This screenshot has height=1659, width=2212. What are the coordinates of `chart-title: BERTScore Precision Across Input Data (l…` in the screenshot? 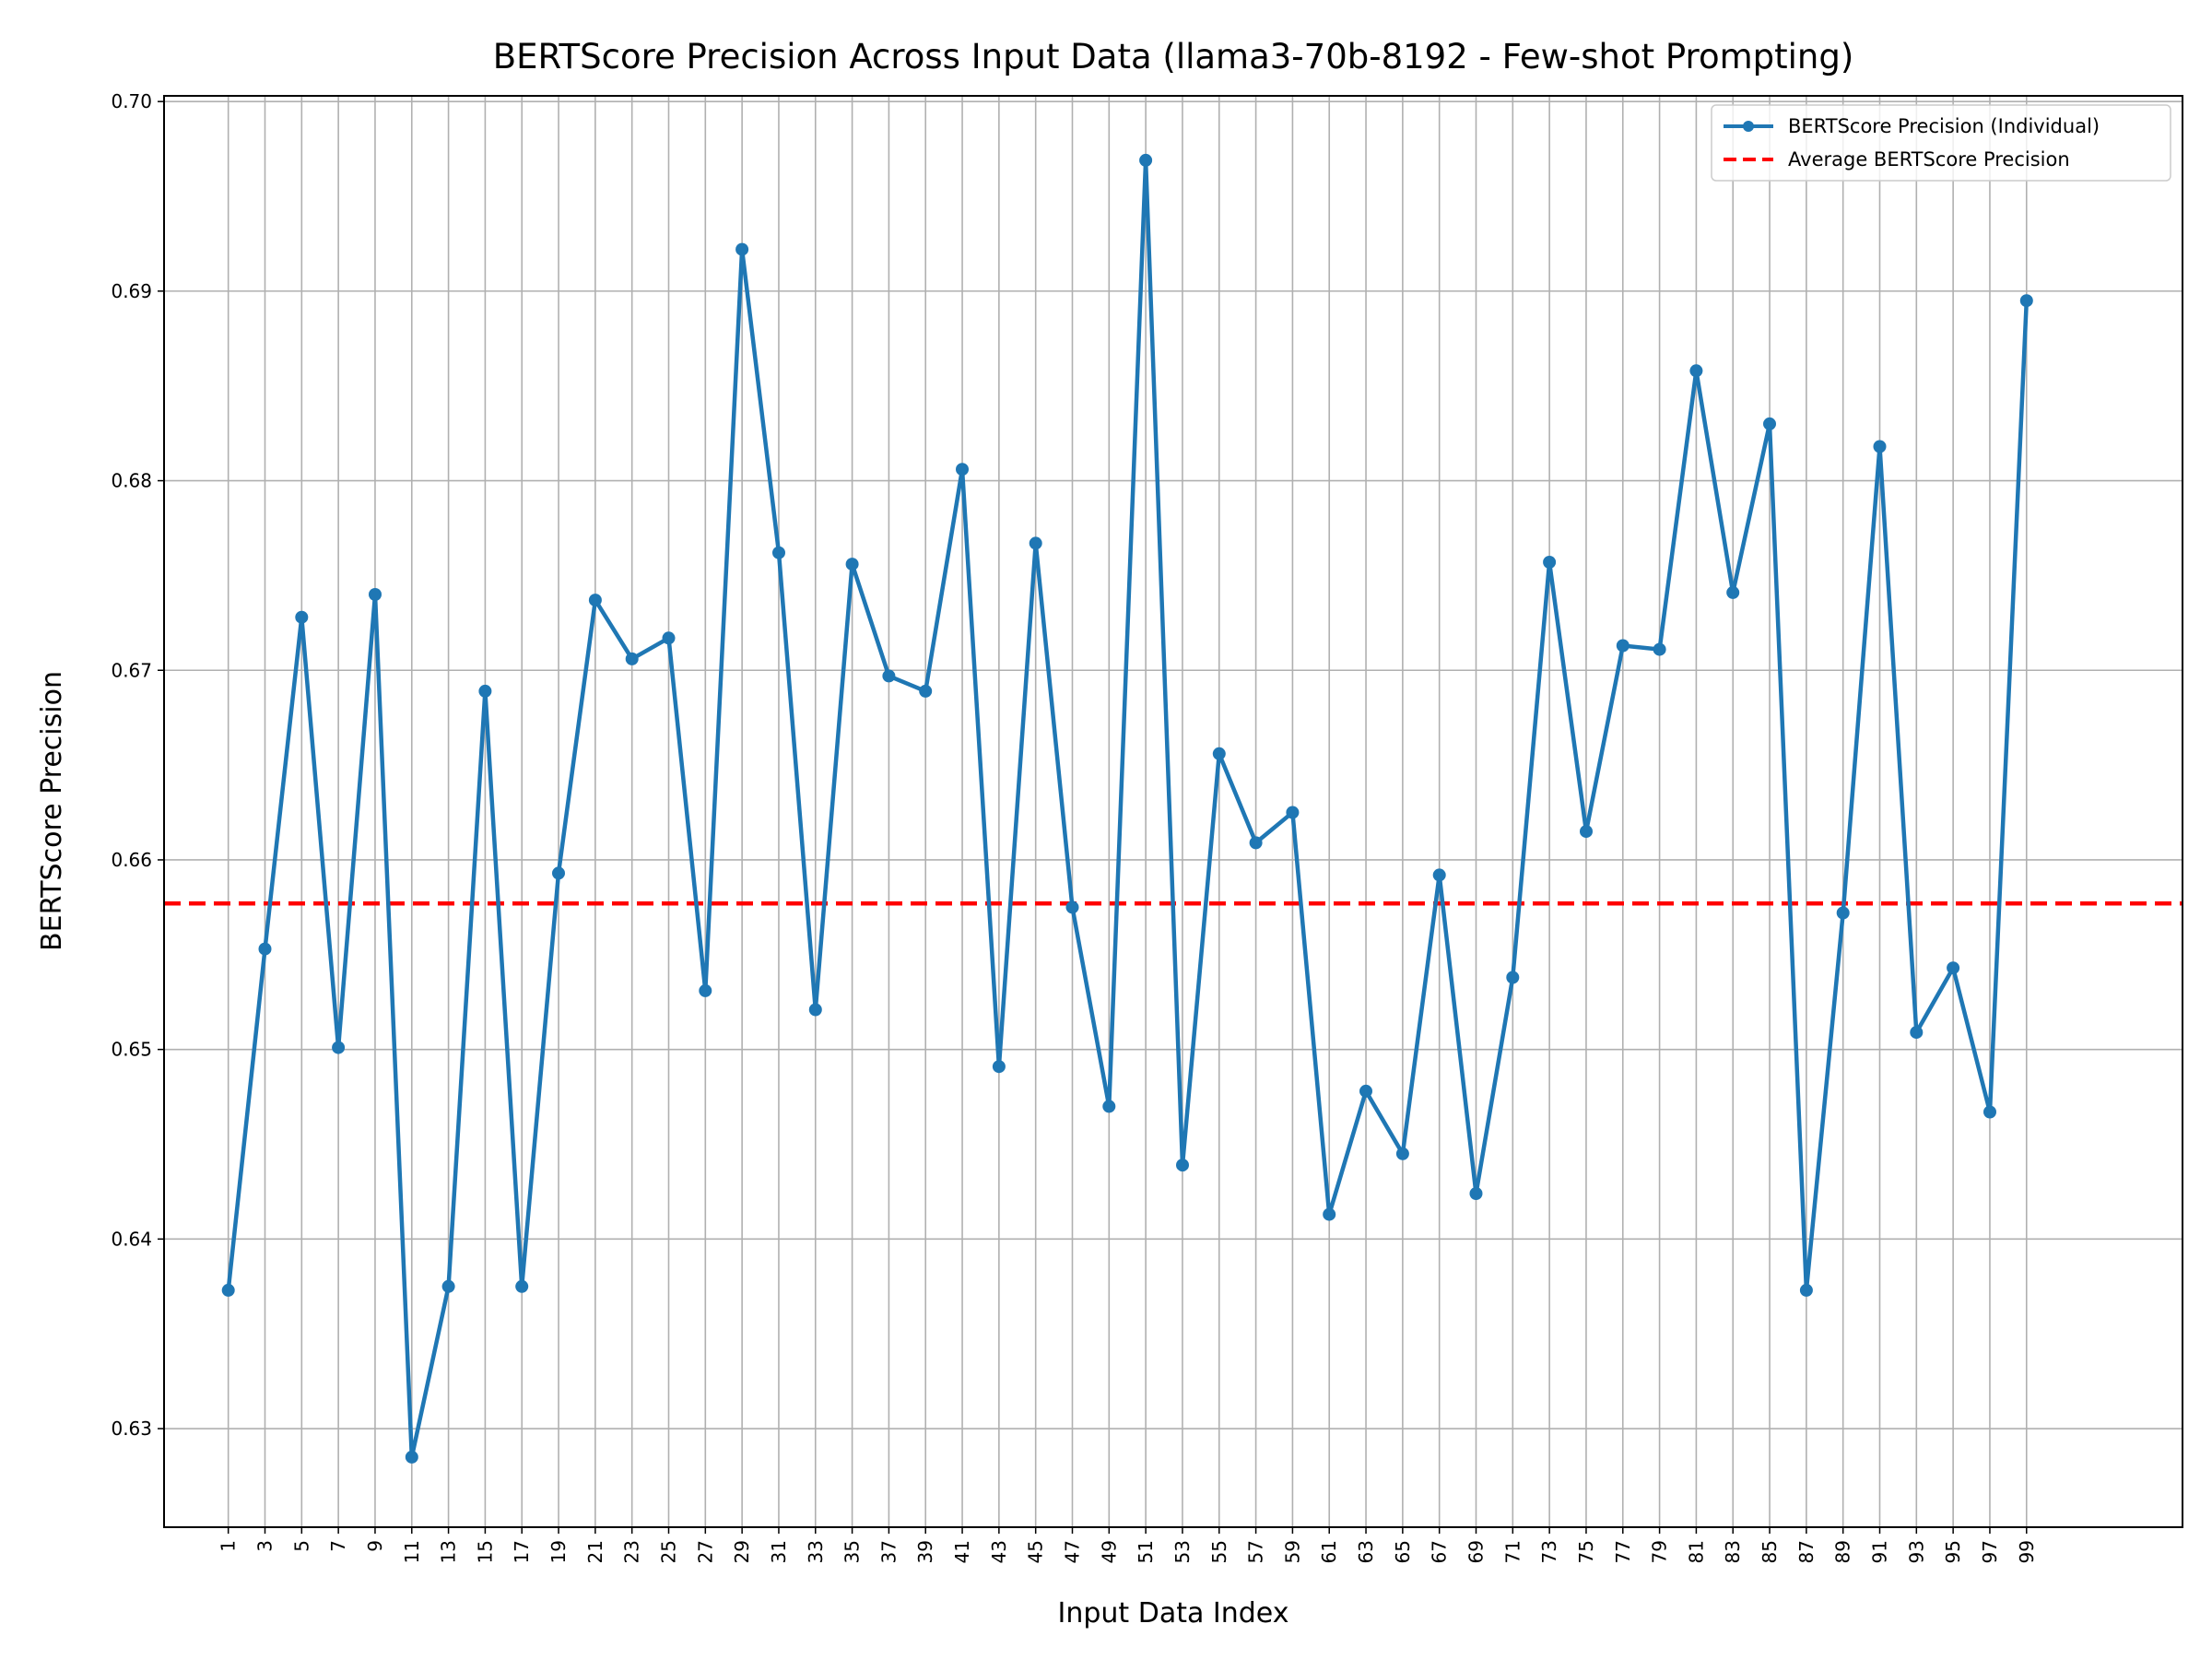 It's located at (1173, 56).